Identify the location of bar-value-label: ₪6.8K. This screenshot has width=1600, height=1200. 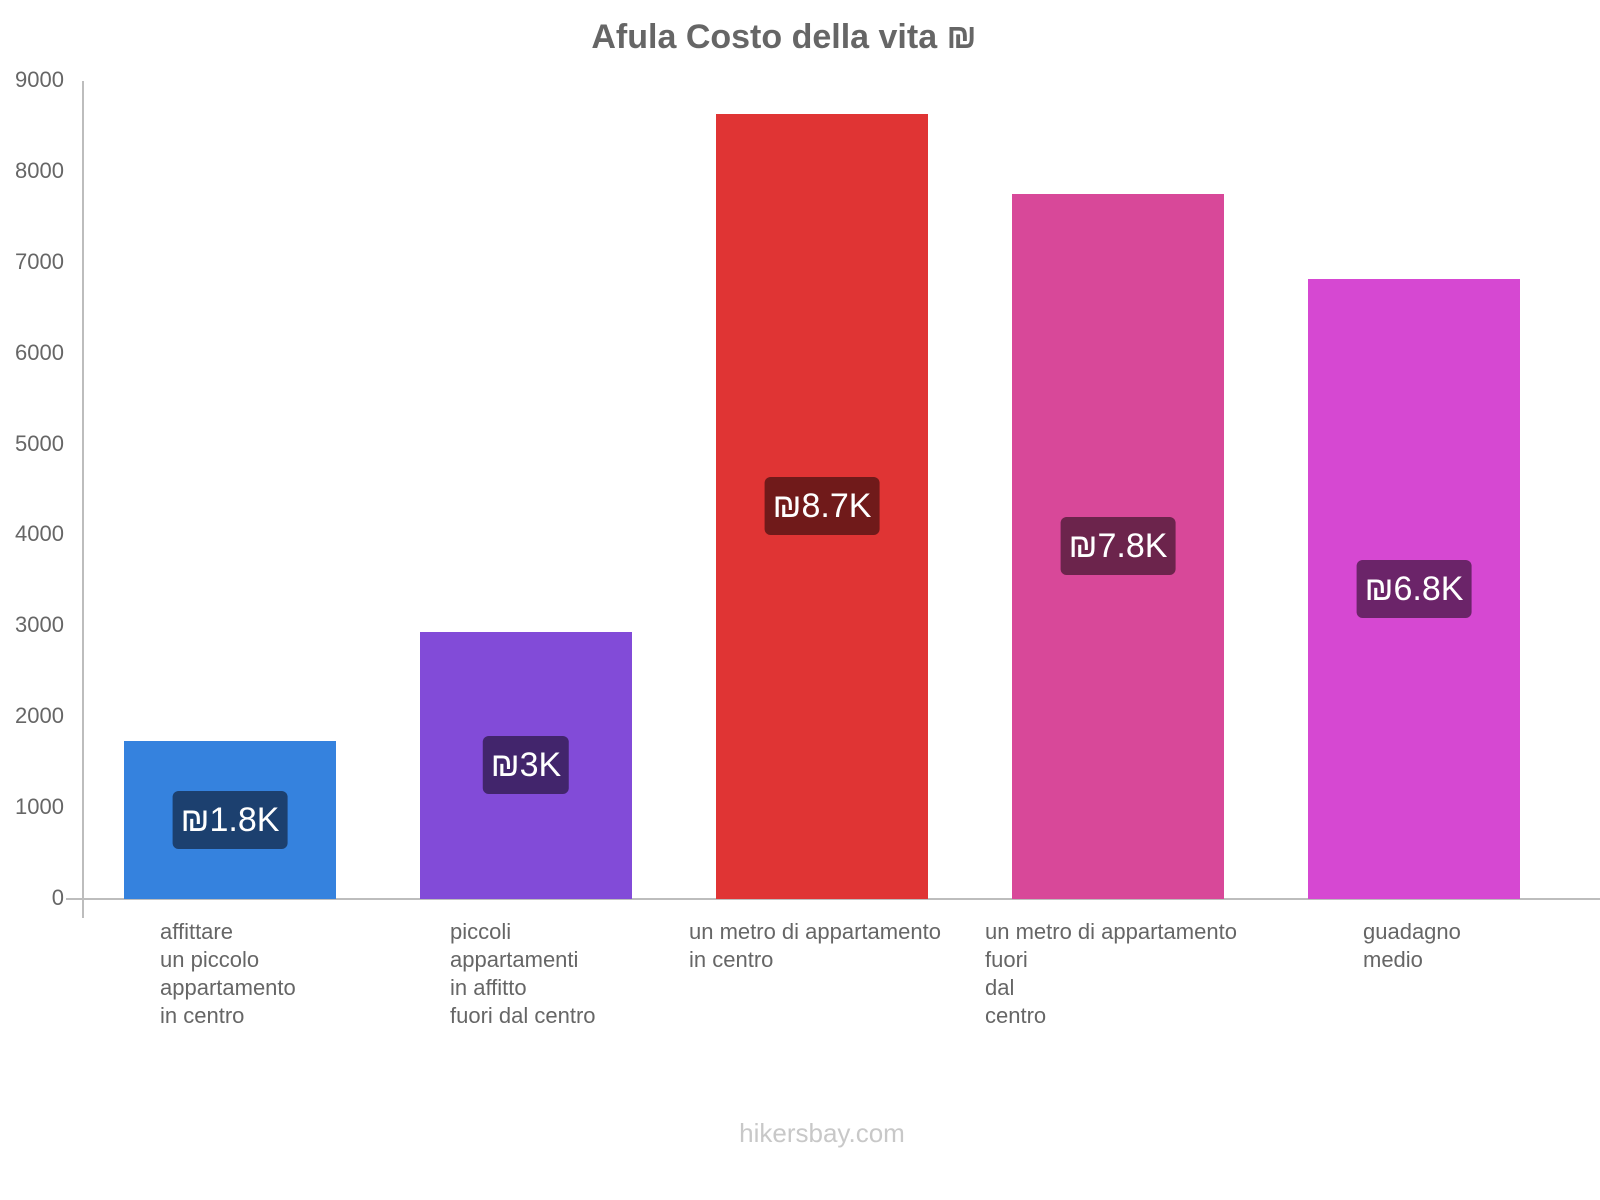
(1414, 589).